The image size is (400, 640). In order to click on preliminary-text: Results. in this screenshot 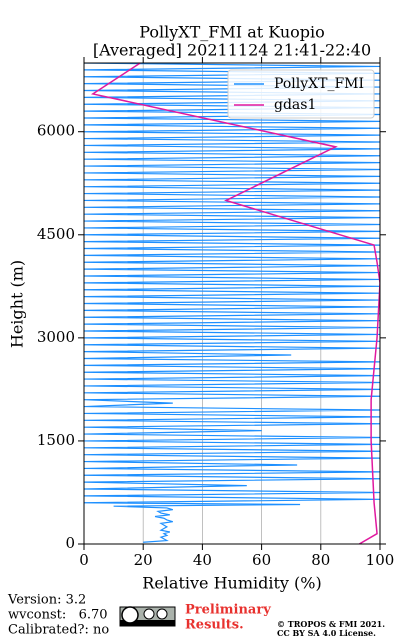, I will do `click(214, 625)`.